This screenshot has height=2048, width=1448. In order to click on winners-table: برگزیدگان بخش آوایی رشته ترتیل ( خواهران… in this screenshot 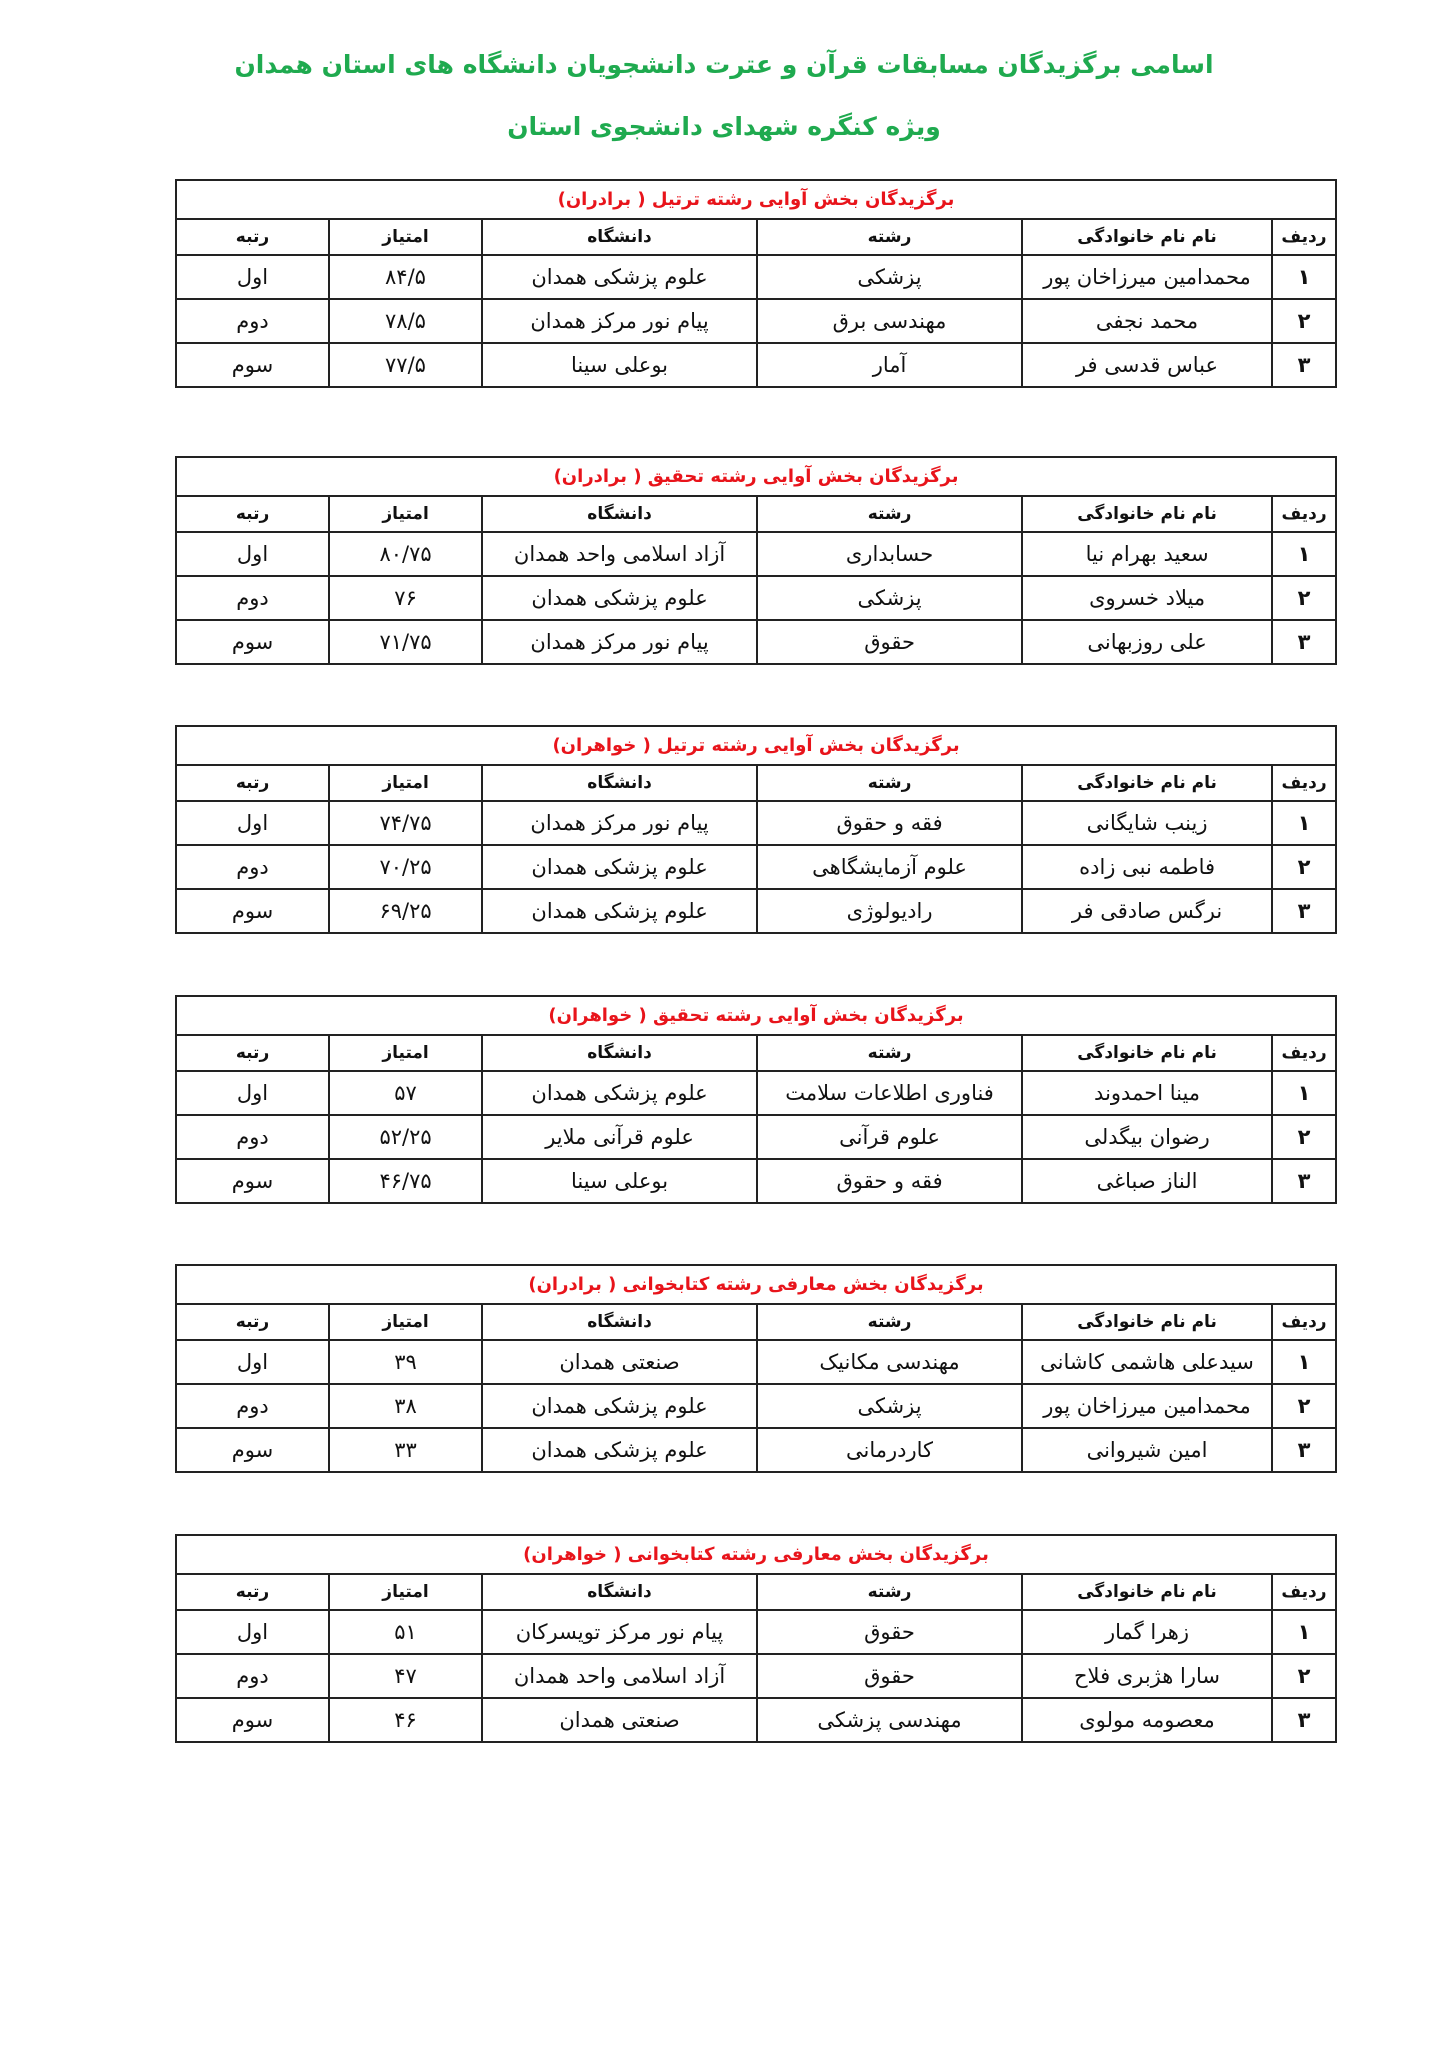, I will do `click(756, 829)`.